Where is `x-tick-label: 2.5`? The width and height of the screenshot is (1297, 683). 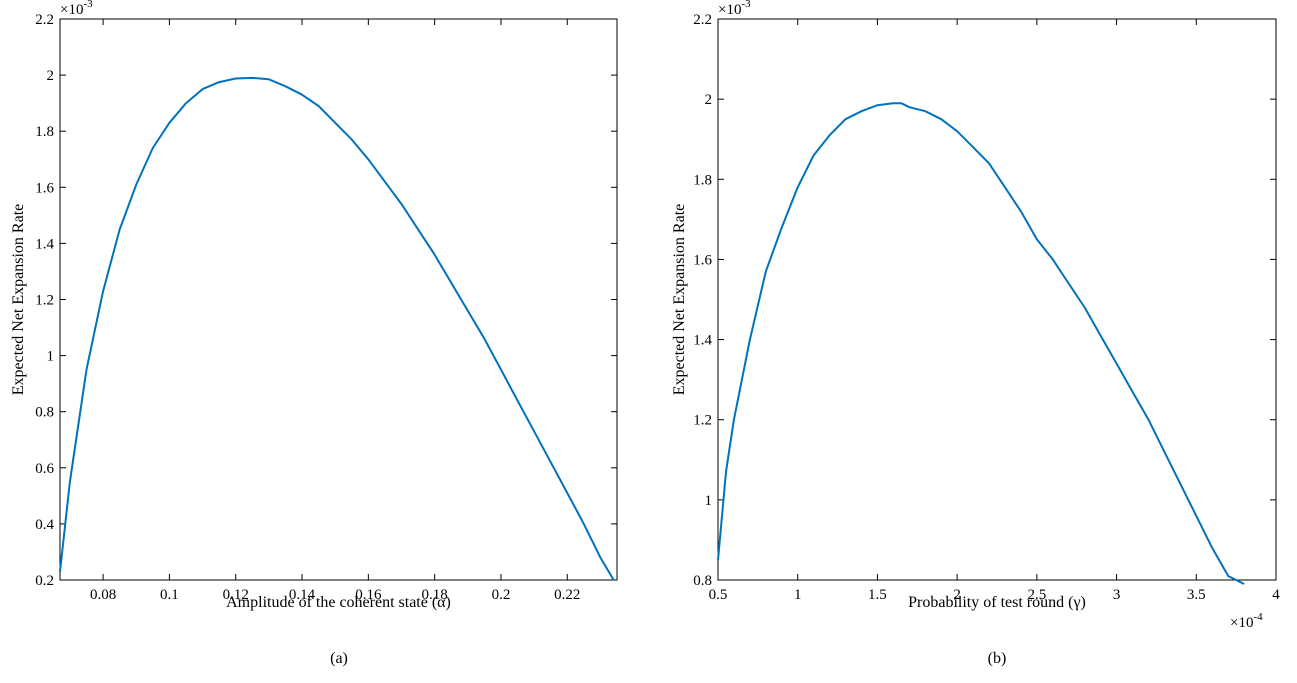
x-tick-label: 2.5 is located at coordinates (1036, 595).